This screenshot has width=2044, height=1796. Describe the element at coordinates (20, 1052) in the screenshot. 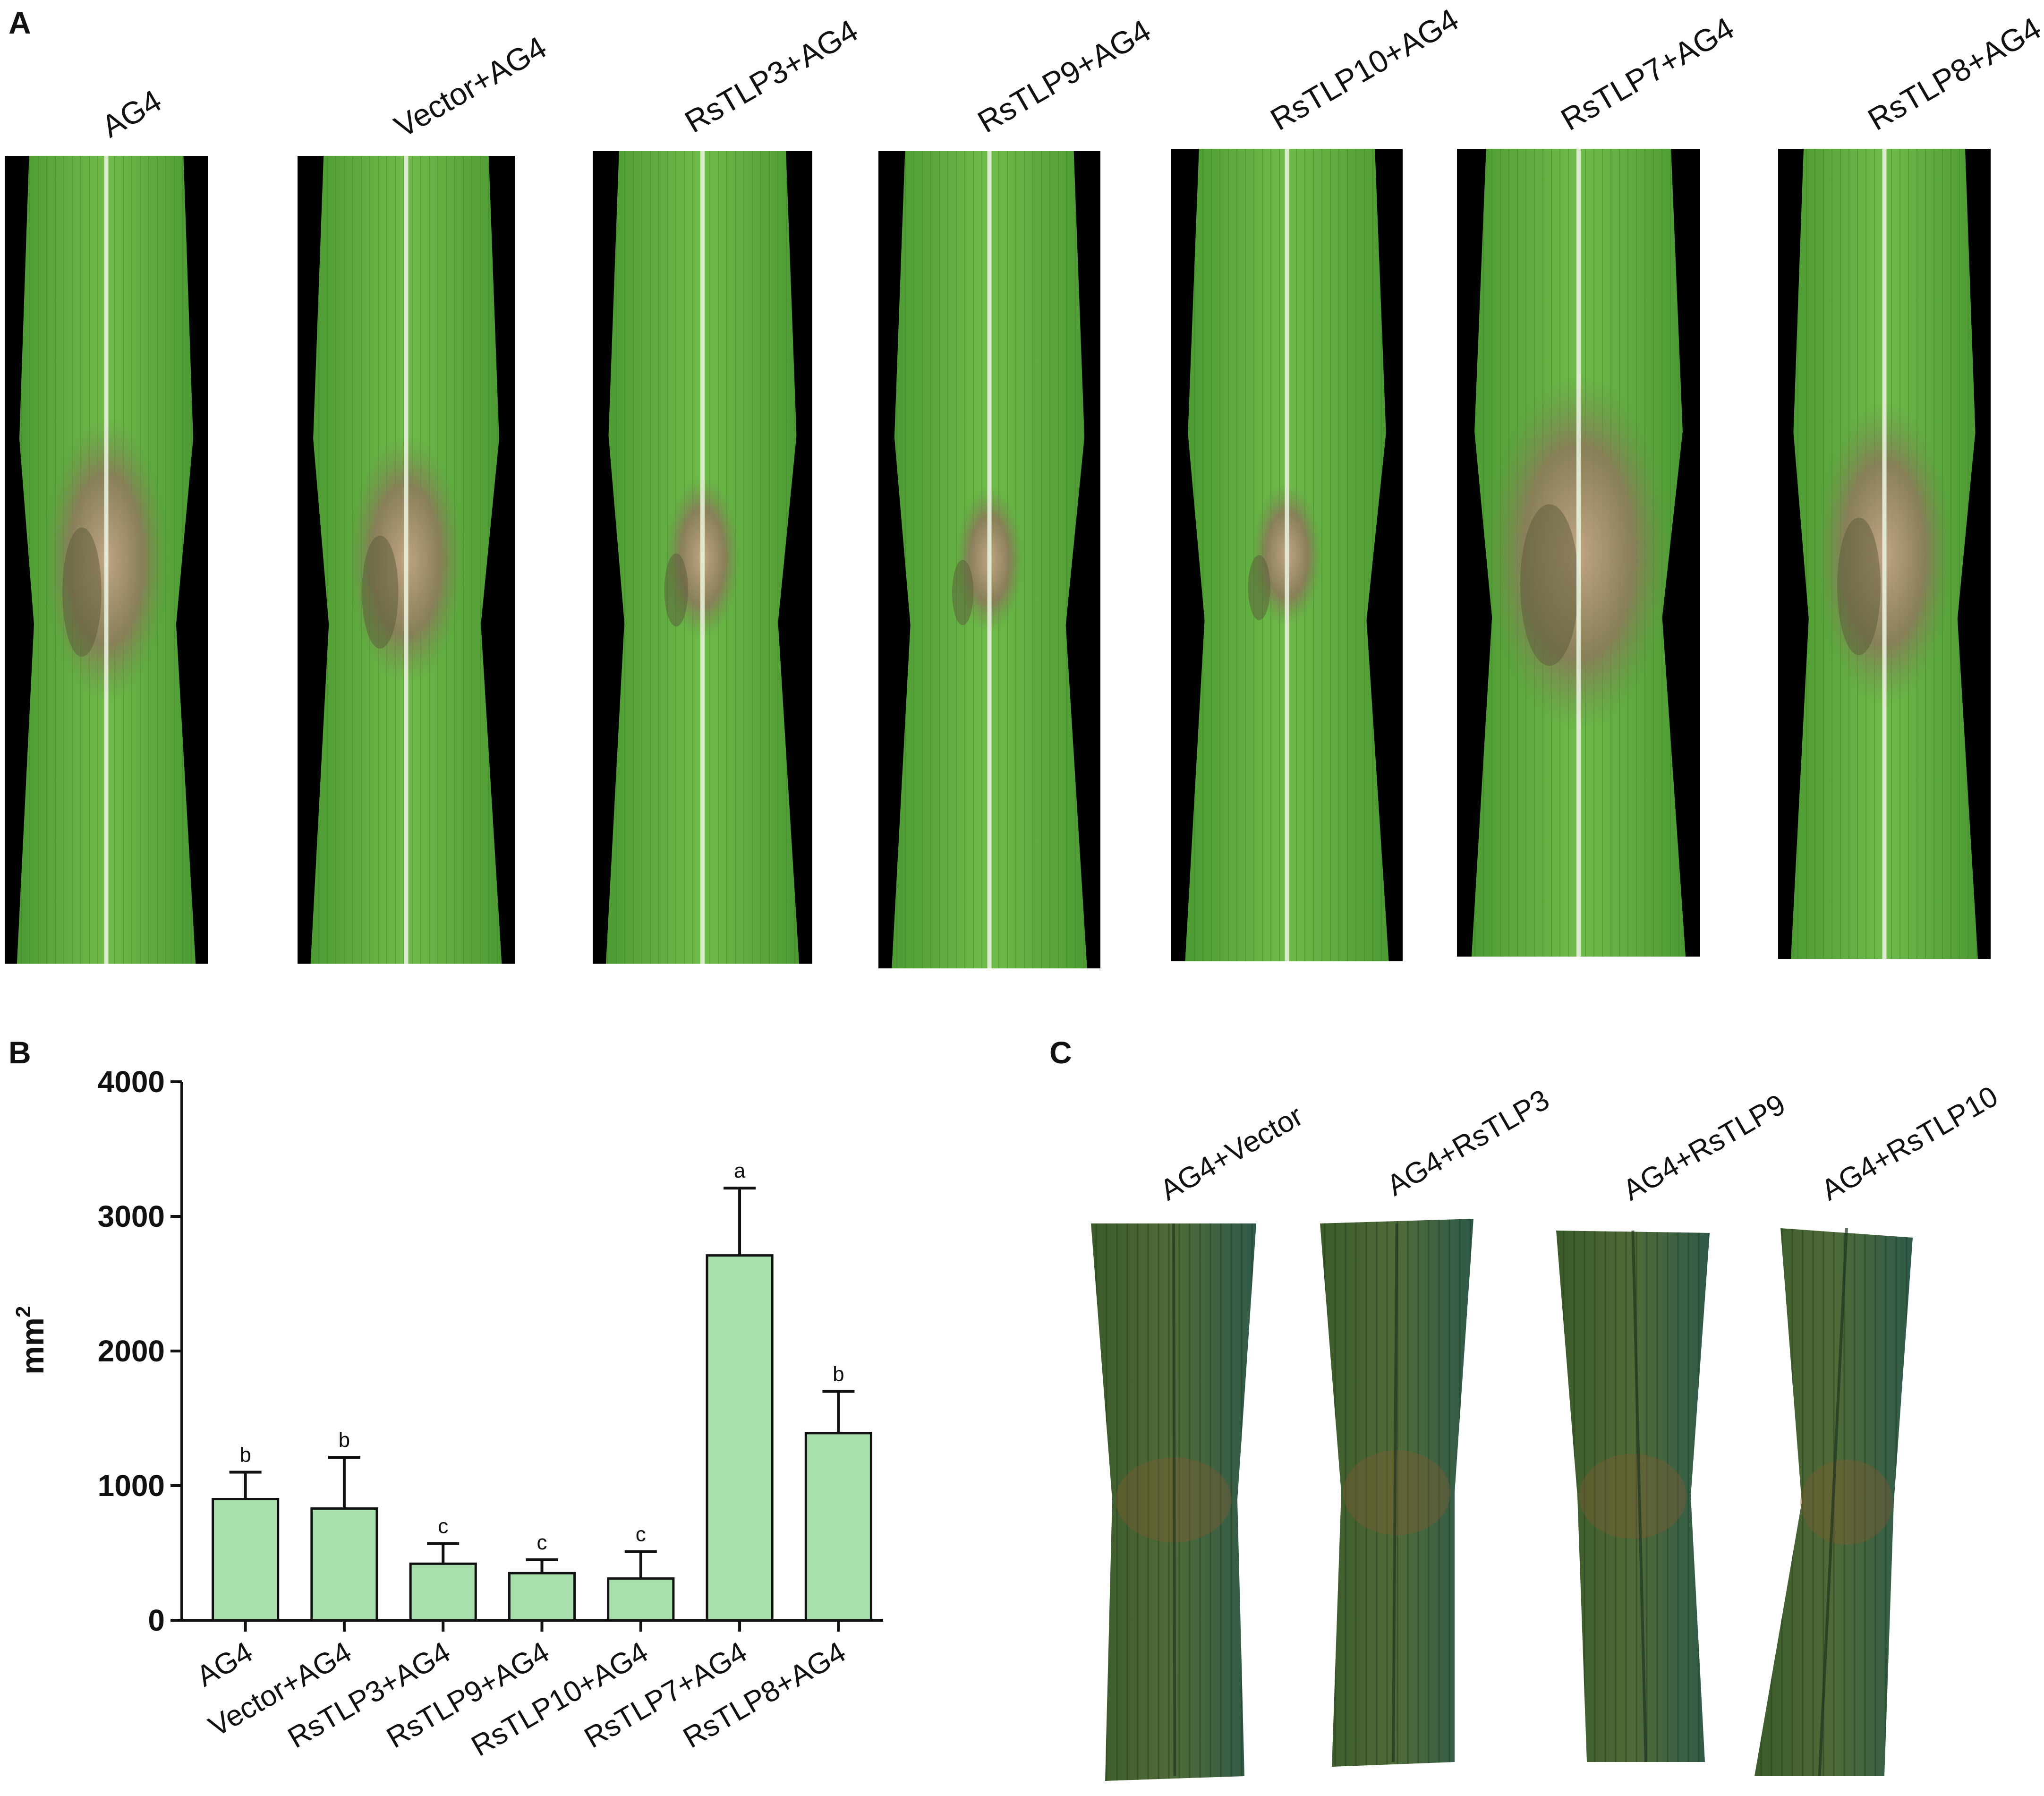

I see `panel-b-letter: B` at that location.